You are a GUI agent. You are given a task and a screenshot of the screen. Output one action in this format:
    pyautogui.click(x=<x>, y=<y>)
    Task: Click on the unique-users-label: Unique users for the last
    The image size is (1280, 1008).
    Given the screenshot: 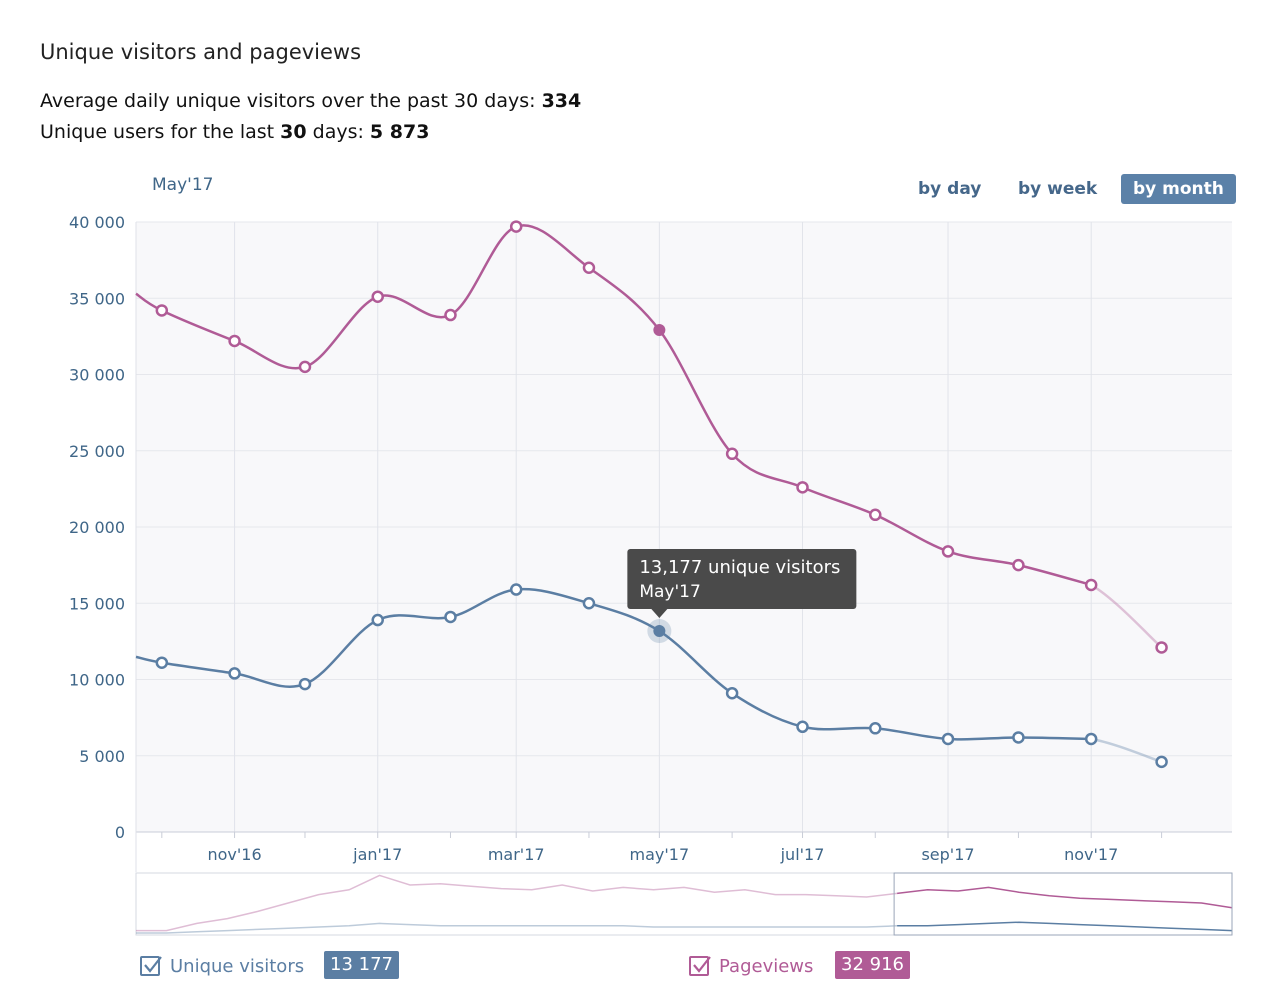 What is the action you would take?
    pyautogui.click(x=160, y=132)
    